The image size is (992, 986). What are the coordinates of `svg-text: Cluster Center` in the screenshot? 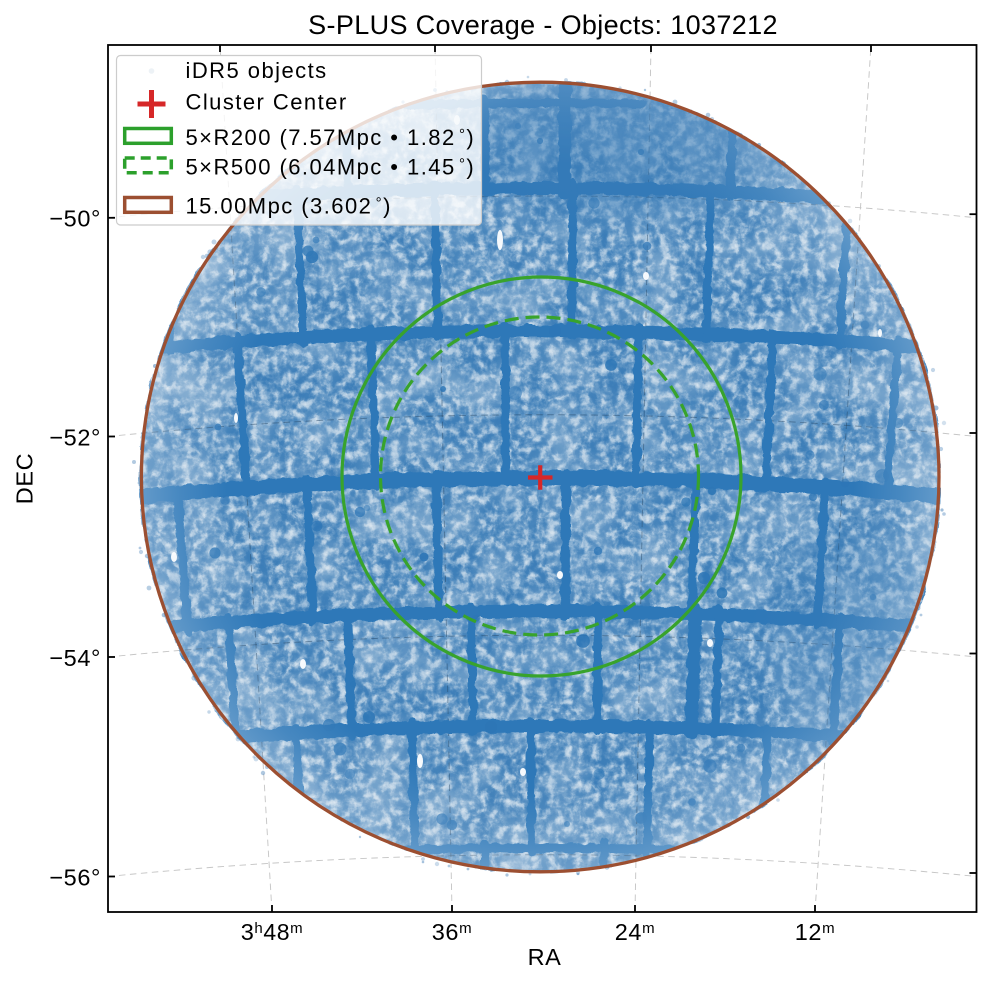 It's located at (267, 102).